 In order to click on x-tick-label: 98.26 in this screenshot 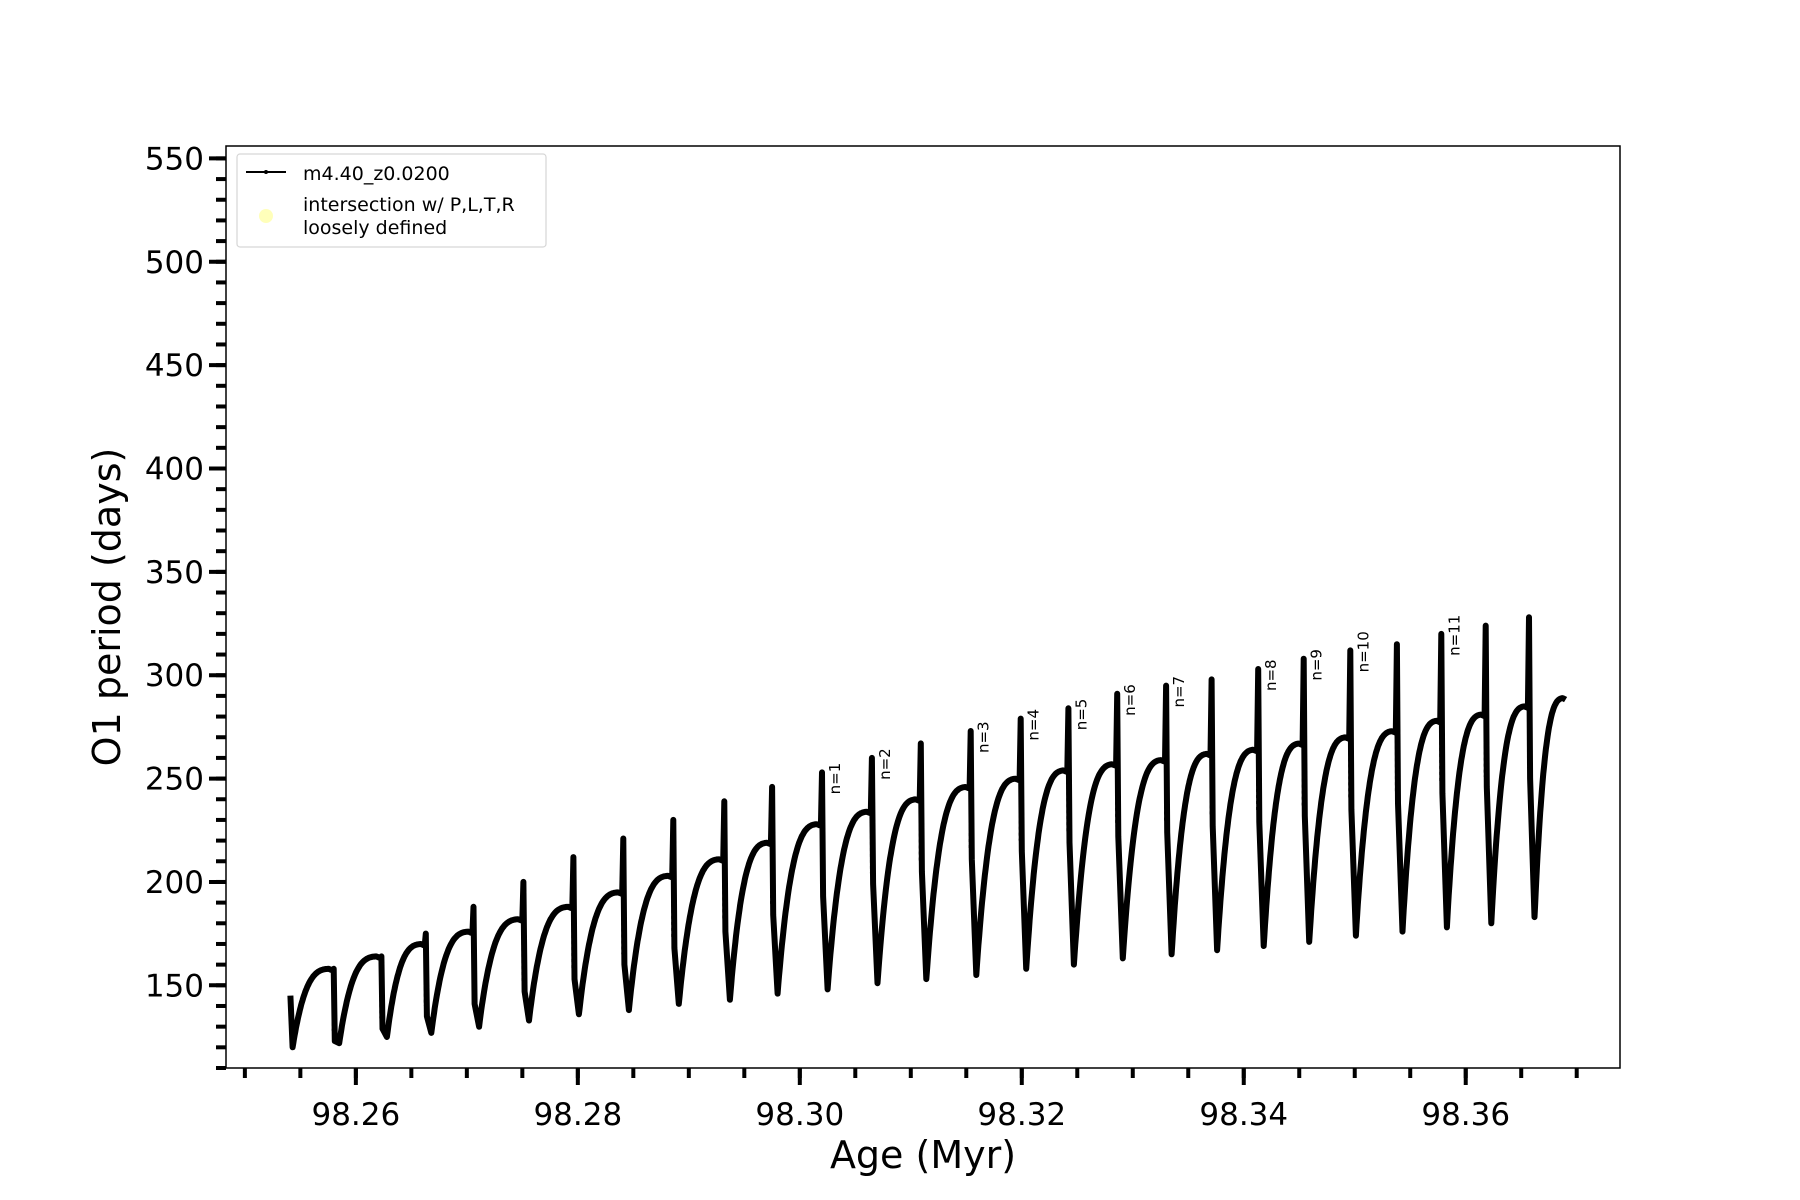, I will do `click(355, 1115)`.